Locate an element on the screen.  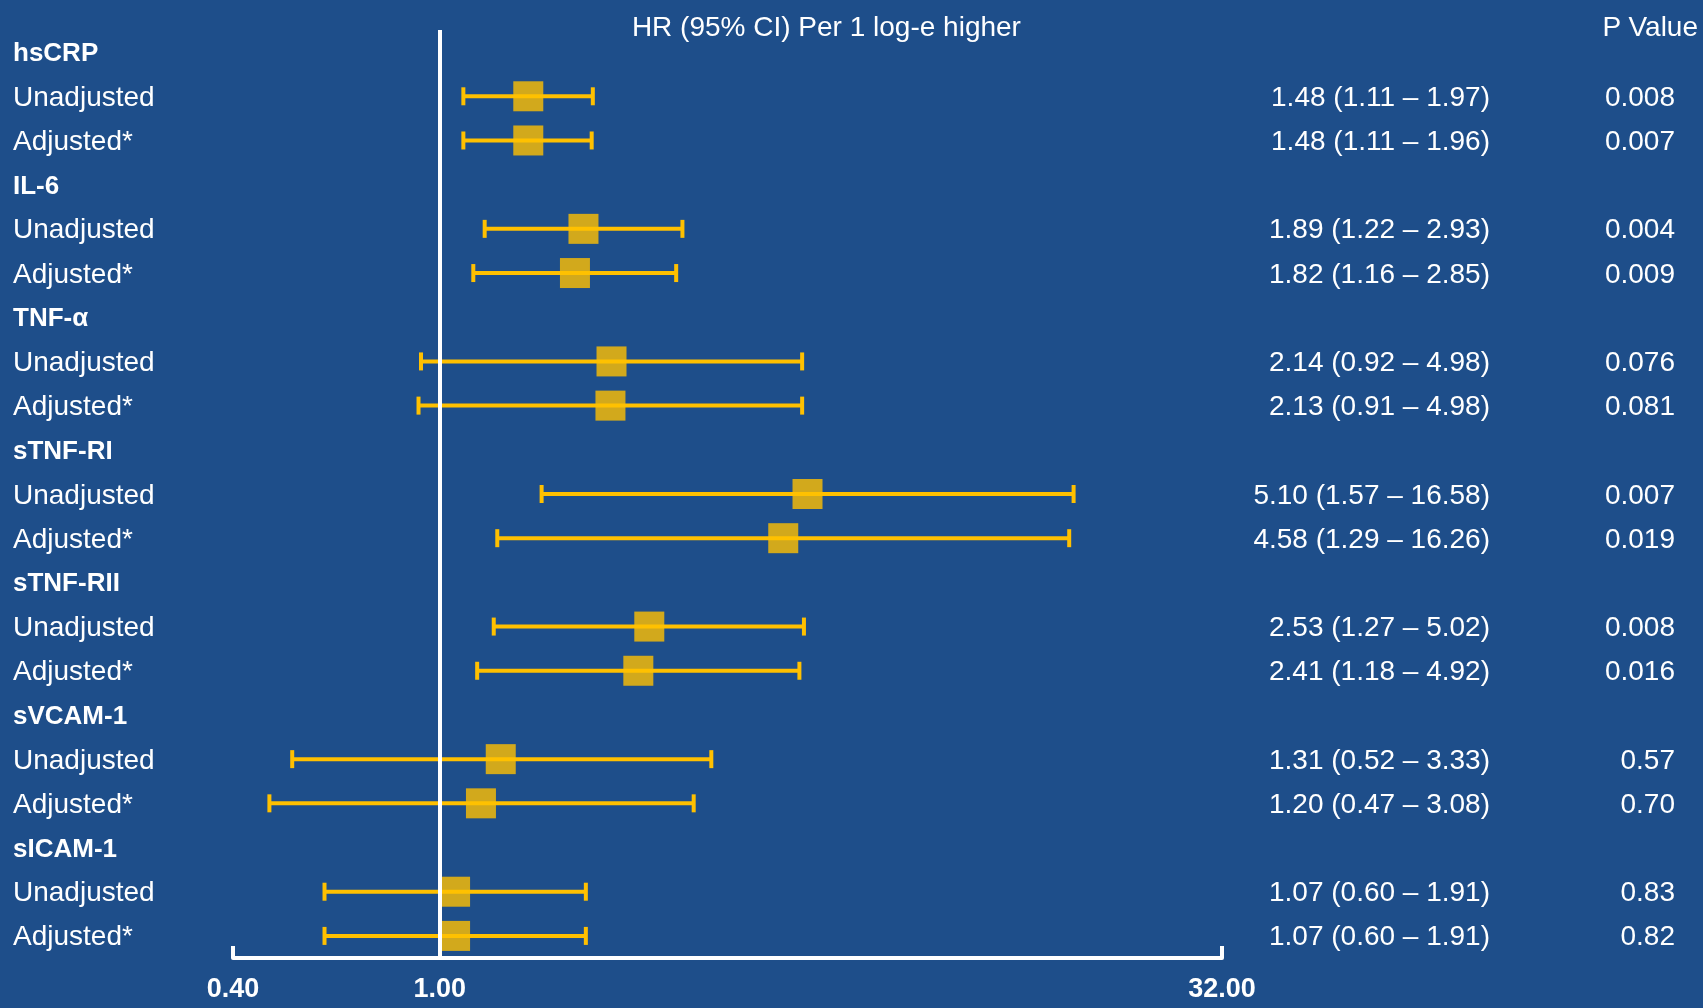
text: 0.004 is located at coordinates (1639, 229).